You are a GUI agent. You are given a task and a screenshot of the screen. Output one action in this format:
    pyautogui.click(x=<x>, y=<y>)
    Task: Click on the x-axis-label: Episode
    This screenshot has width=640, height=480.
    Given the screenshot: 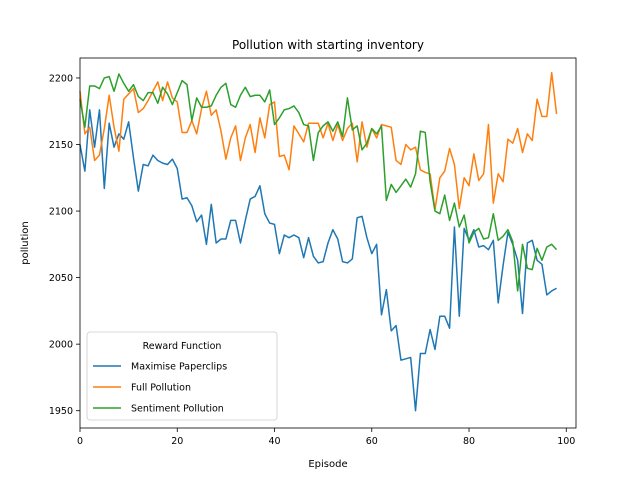 What is the action you would take?
    pyautogui.click(x=327, y=464)
    